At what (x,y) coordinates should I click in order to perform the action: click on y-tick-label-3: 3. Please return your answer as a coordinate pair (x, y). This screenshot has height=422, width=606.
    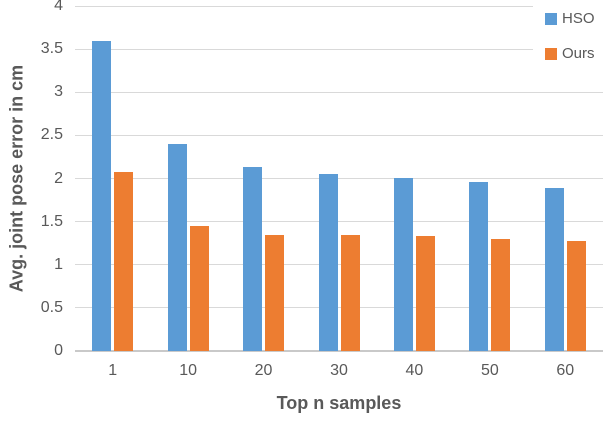
    Looking at the image, I should click on (58, 92).